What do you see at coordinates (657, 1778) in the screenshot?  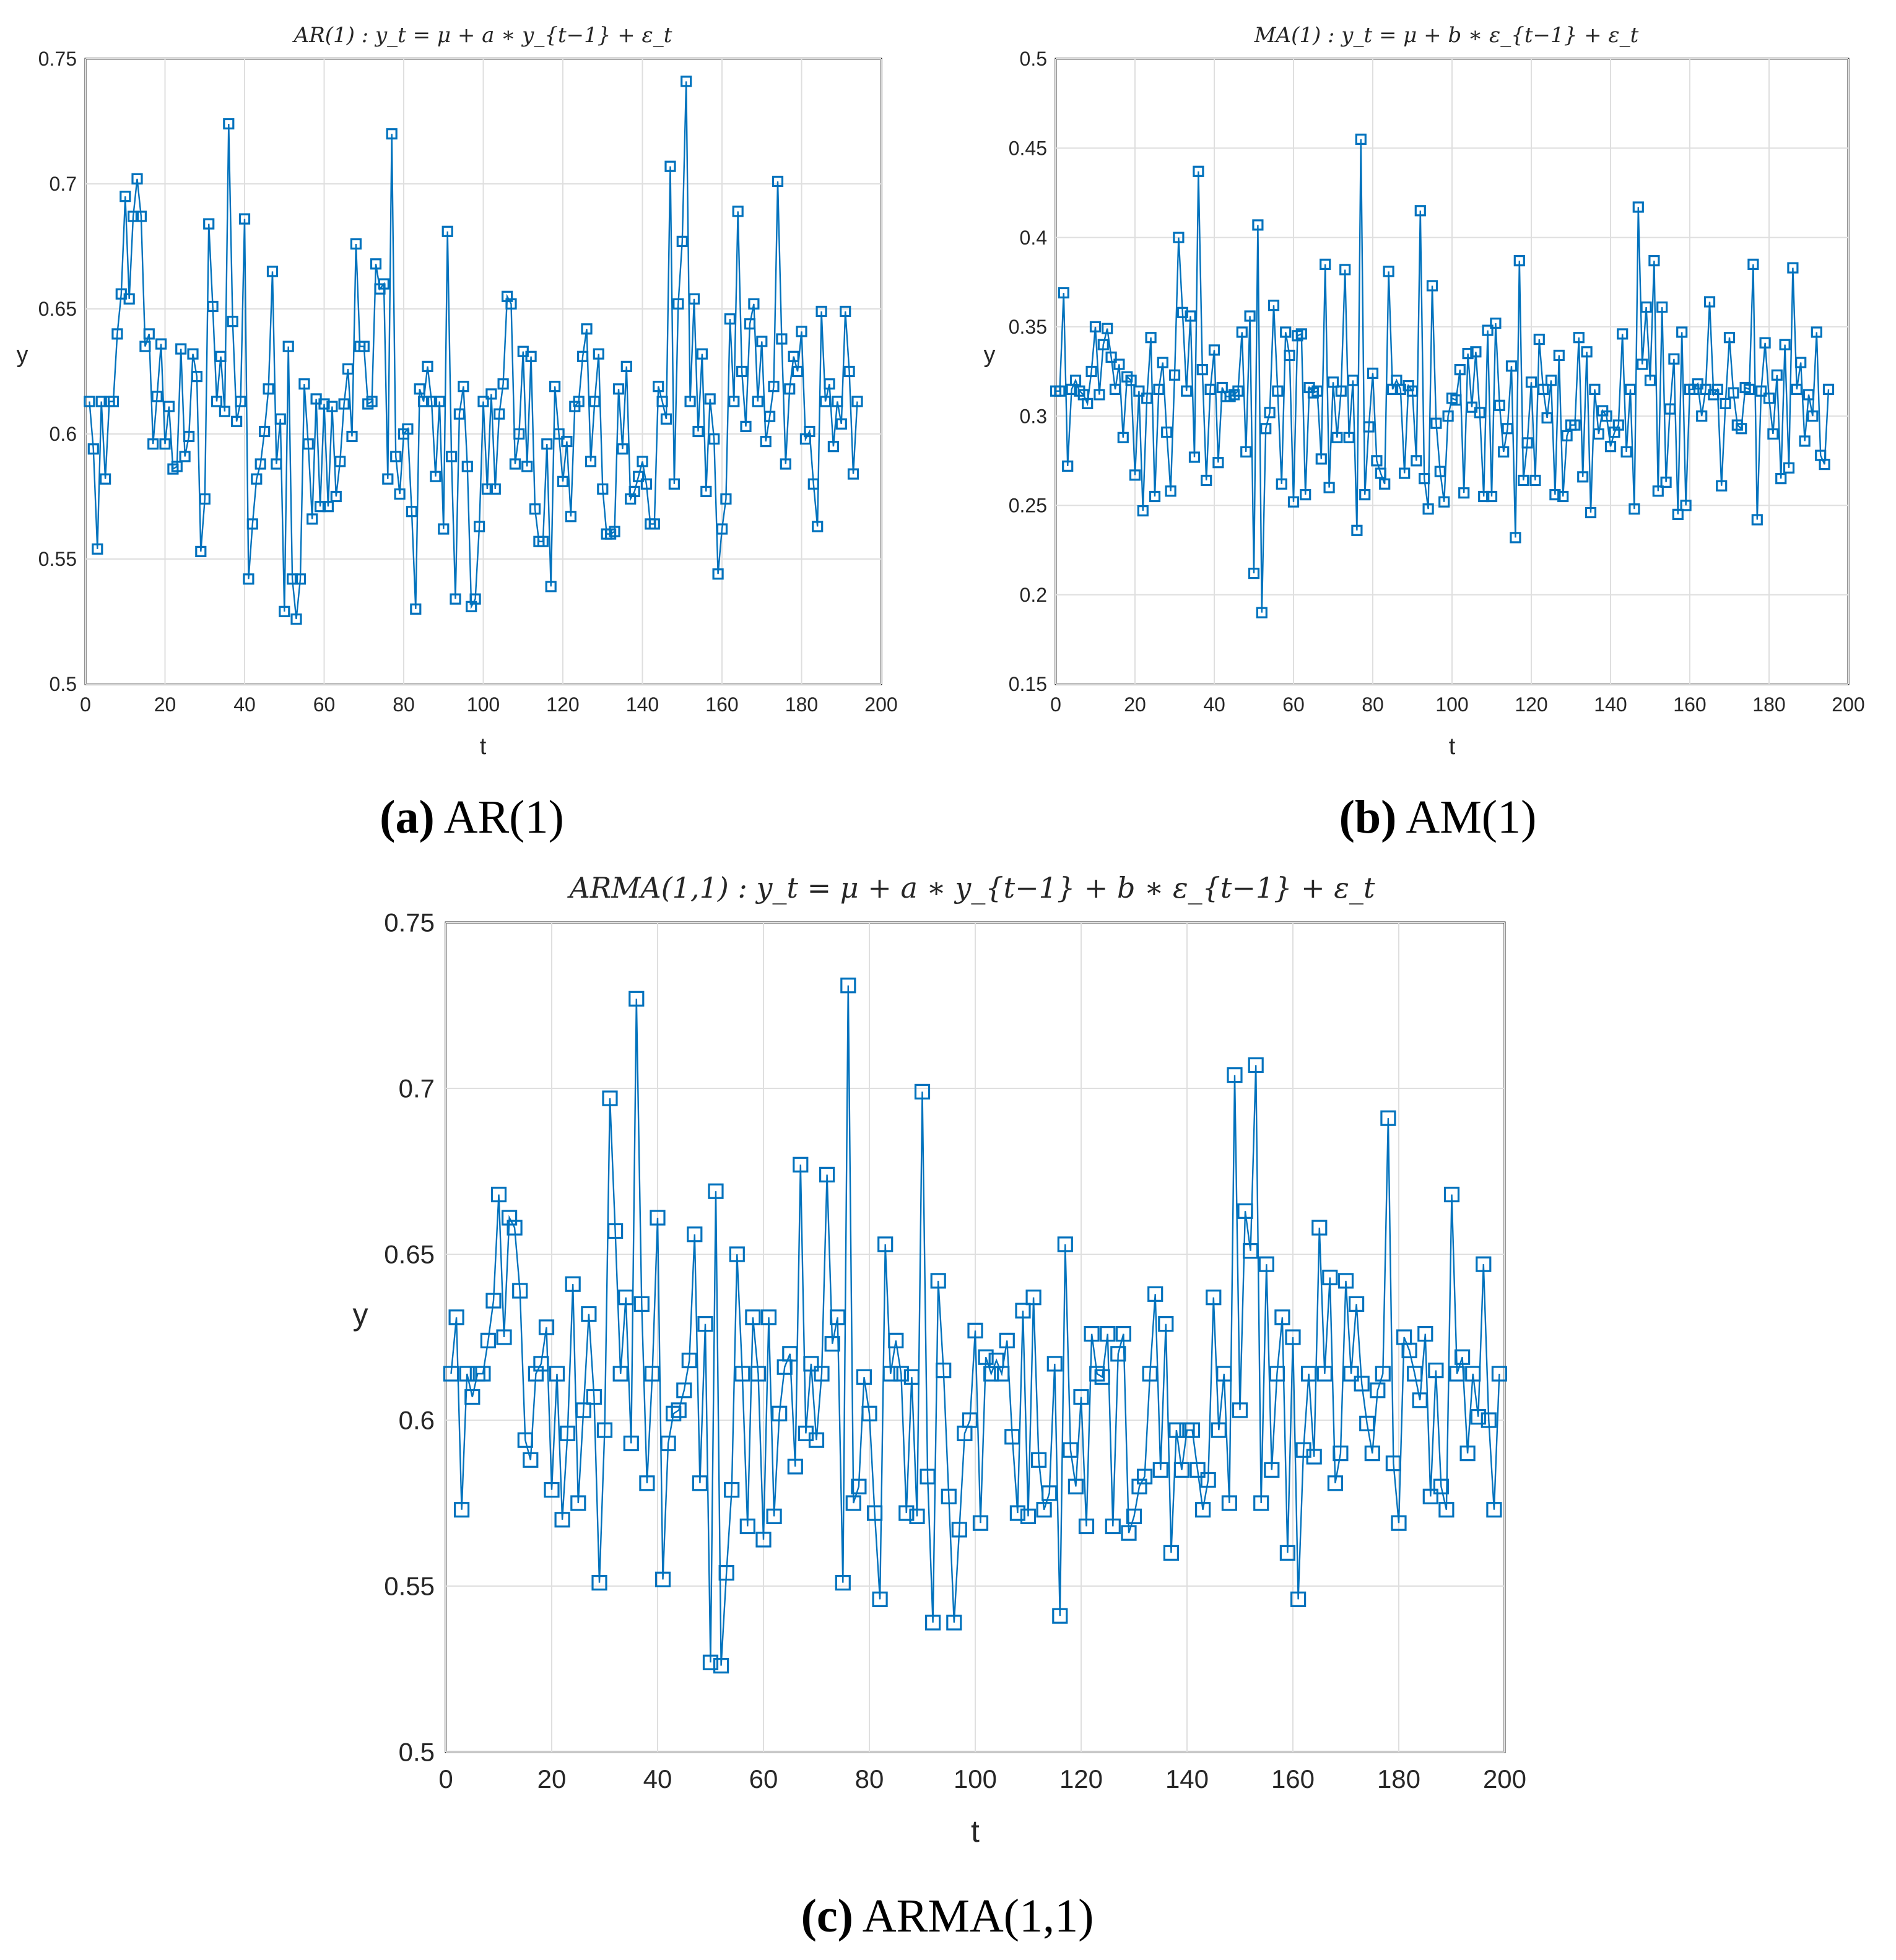 I see `chart-arma11-xtick-label: 40` at bounding box center [657, 1778].